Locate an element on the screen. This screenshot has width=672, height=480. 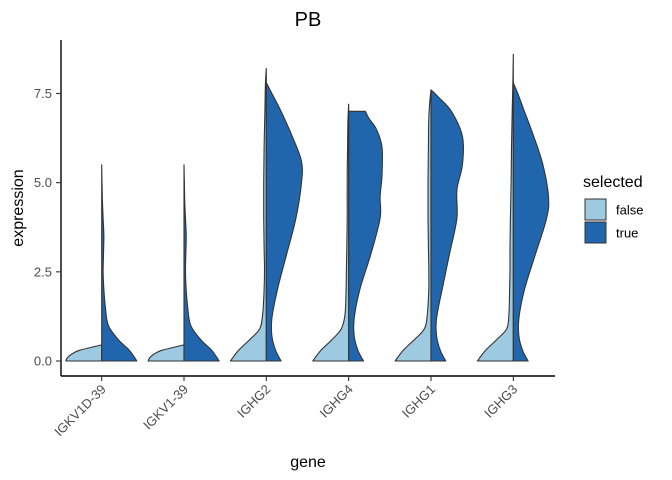
y-axis-title: expression is located at coordinates (18, 207).